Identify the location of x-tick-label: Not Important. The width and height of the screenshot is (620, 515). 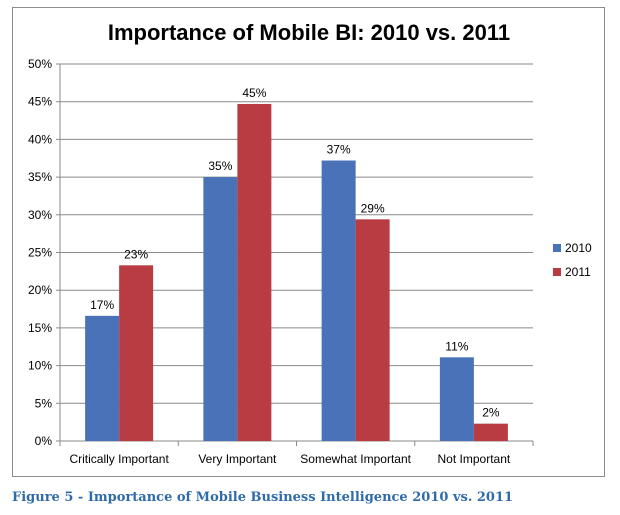
(474, 459).